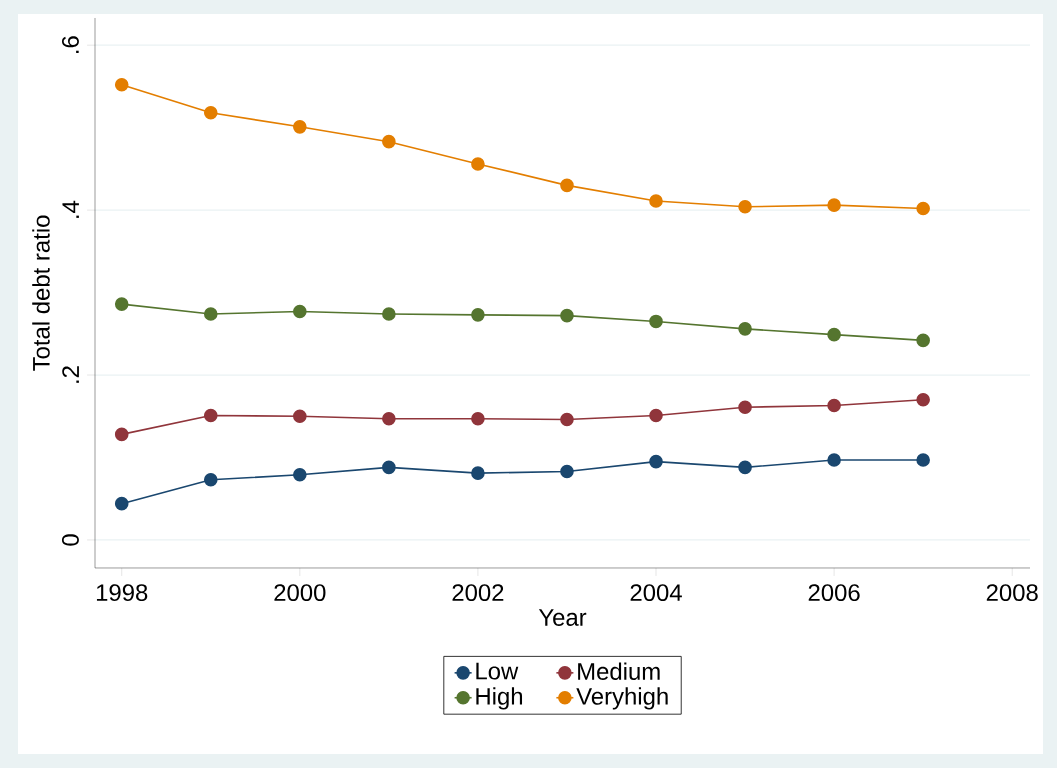 Image resolution: width=1057 pixels, height=768 pixels. What do you see at coordinates (70, 540) in the screenshot?
I see `y-tick-label: 0` at bounding box center [70, 540].